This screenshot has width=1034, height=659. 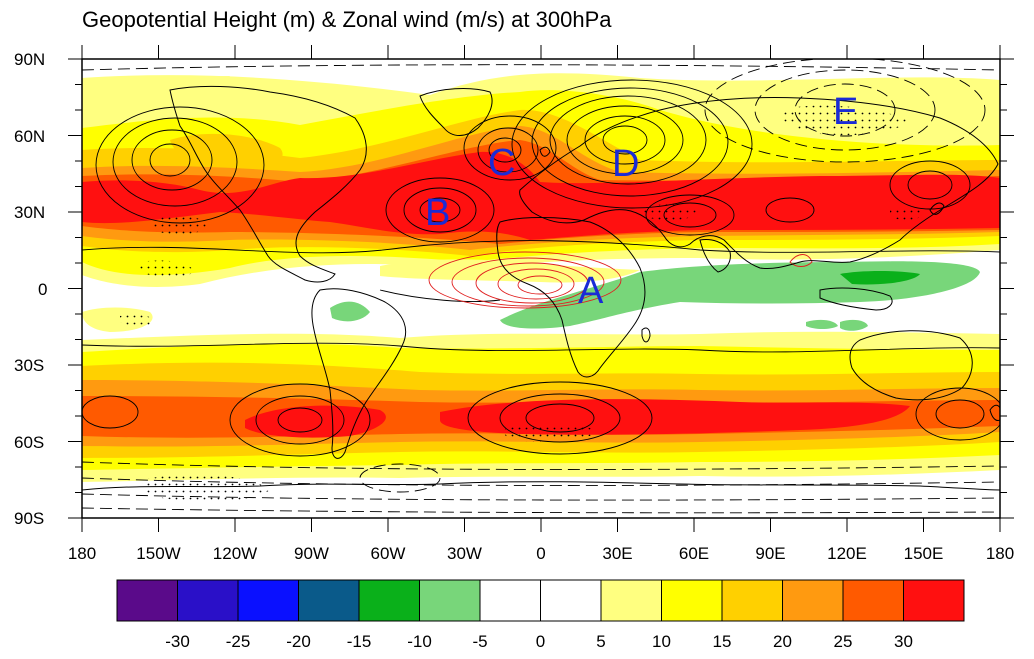 I want to click on lat-label-30n: 30N, so click(x=29, y=212).